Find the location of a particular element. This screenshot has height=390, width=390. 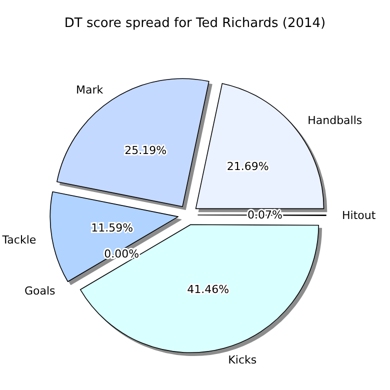

data-label: 21.69% is located at coordinates (247, 166).